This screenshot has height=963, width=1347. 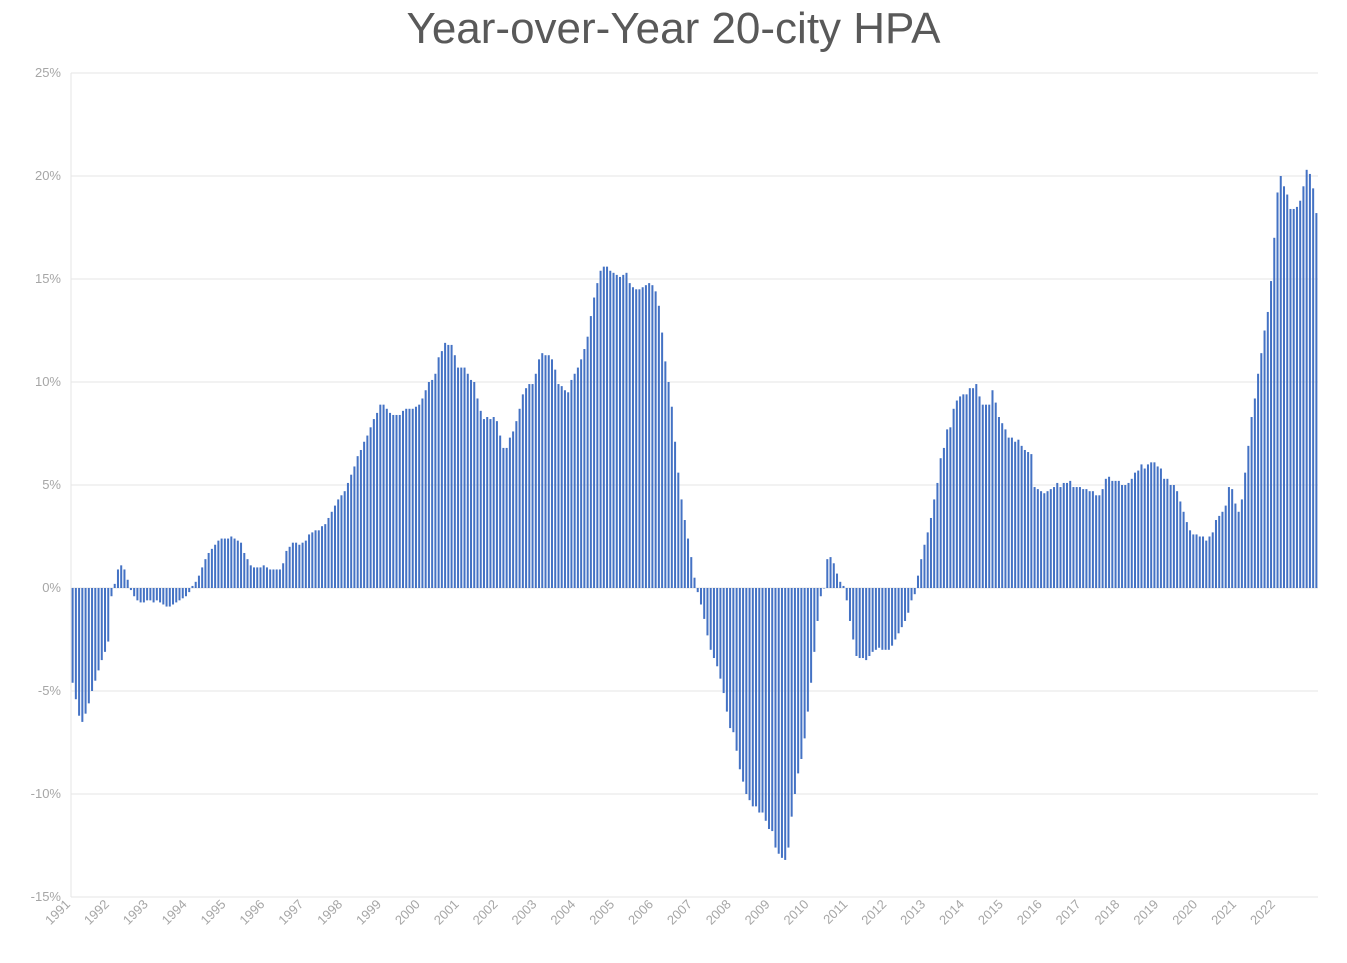 I want to click on x-tick-label: 2016, so click(x=1029, y=912).